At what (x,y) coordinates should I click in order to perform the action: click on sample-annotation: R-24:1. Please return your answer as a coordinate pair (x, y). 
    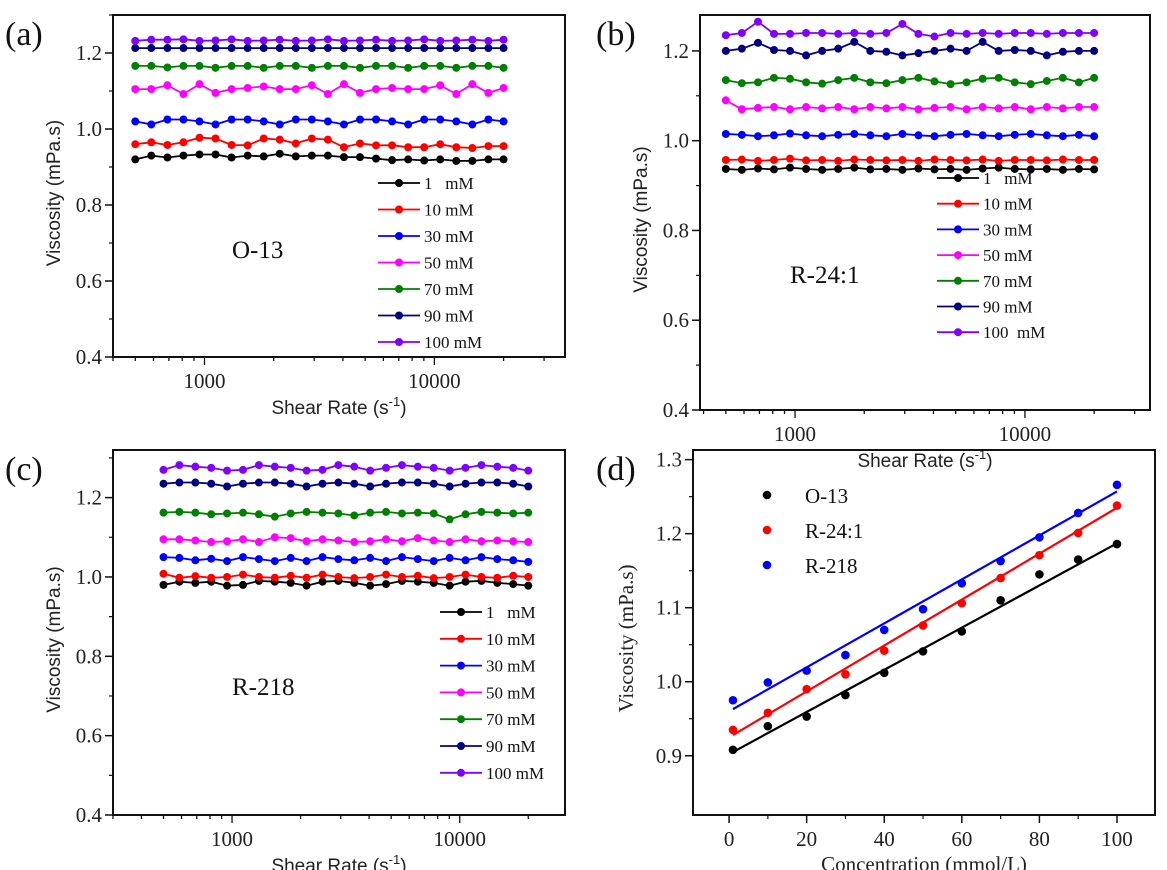
    Looking at the image, I should click on (824, 275).